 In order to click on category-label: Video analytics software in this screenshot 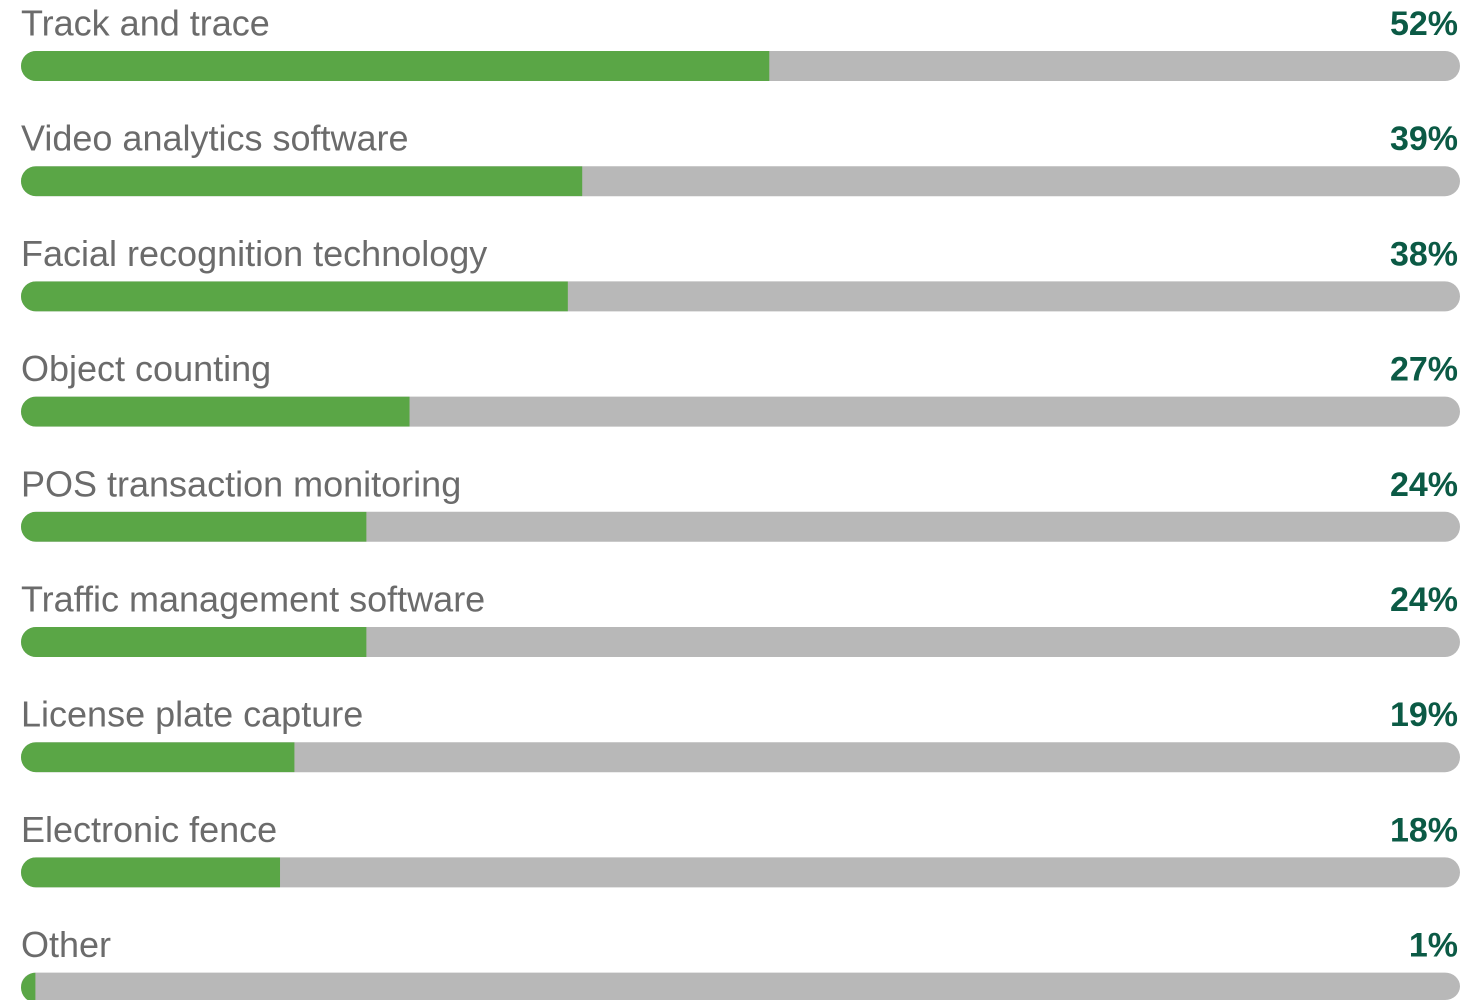, I will do `click(215, 138)`.